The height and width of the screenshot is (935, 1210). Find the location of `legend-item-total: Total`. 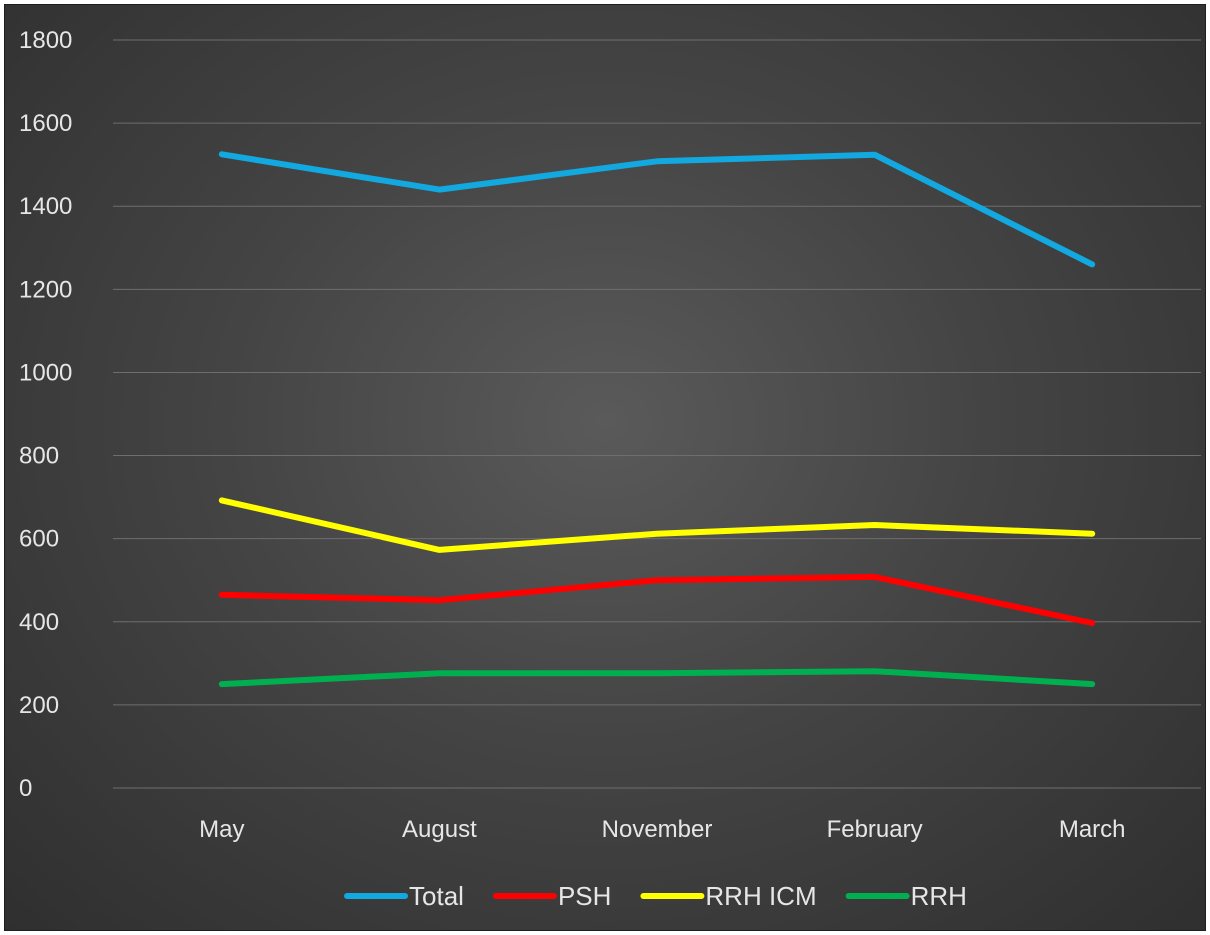

legend-item-total: Total is located at coordinates (404, 896).